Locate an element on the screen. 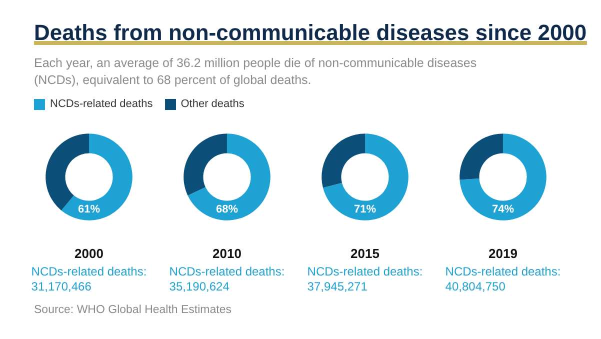  data-label: 74% is located at coordinates (503, 210).